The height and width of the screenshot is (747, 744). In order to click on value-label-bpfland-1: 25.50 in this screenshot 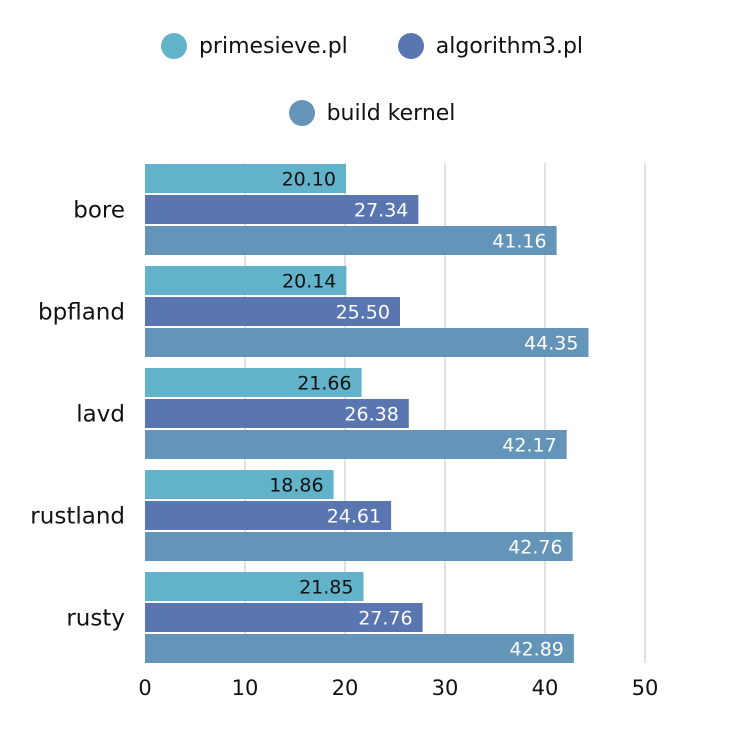, I will do `click(363, 313)`.